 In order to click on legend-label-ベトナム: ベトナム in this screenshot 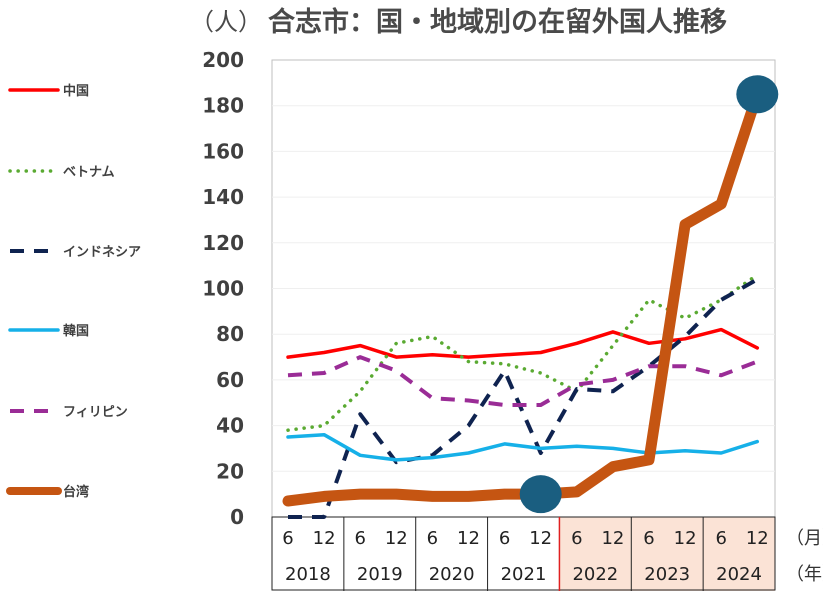, I will do `click(89, 172)`.